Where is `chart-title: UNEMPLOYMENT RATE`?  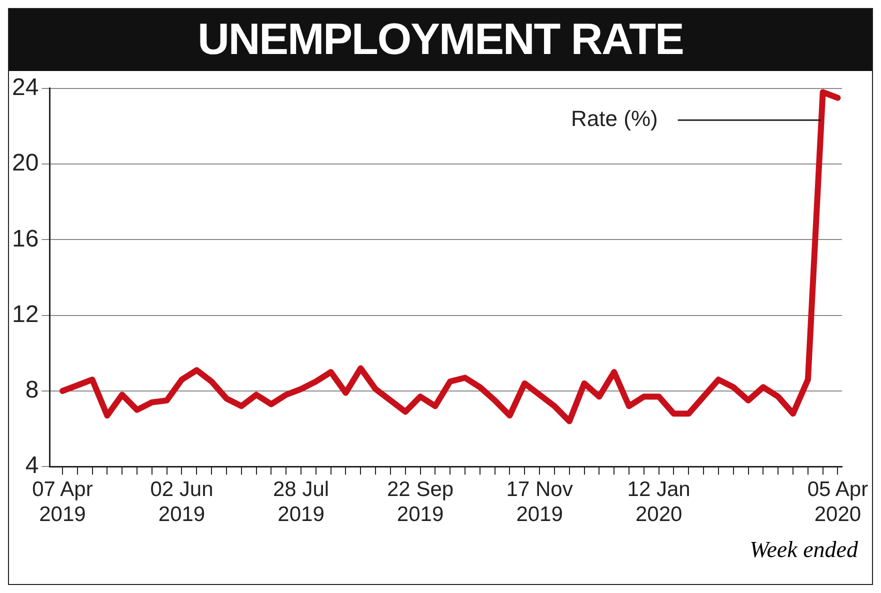
chart-title: UNEMPLOYMENT RATE is located at coordinates (440, 40).